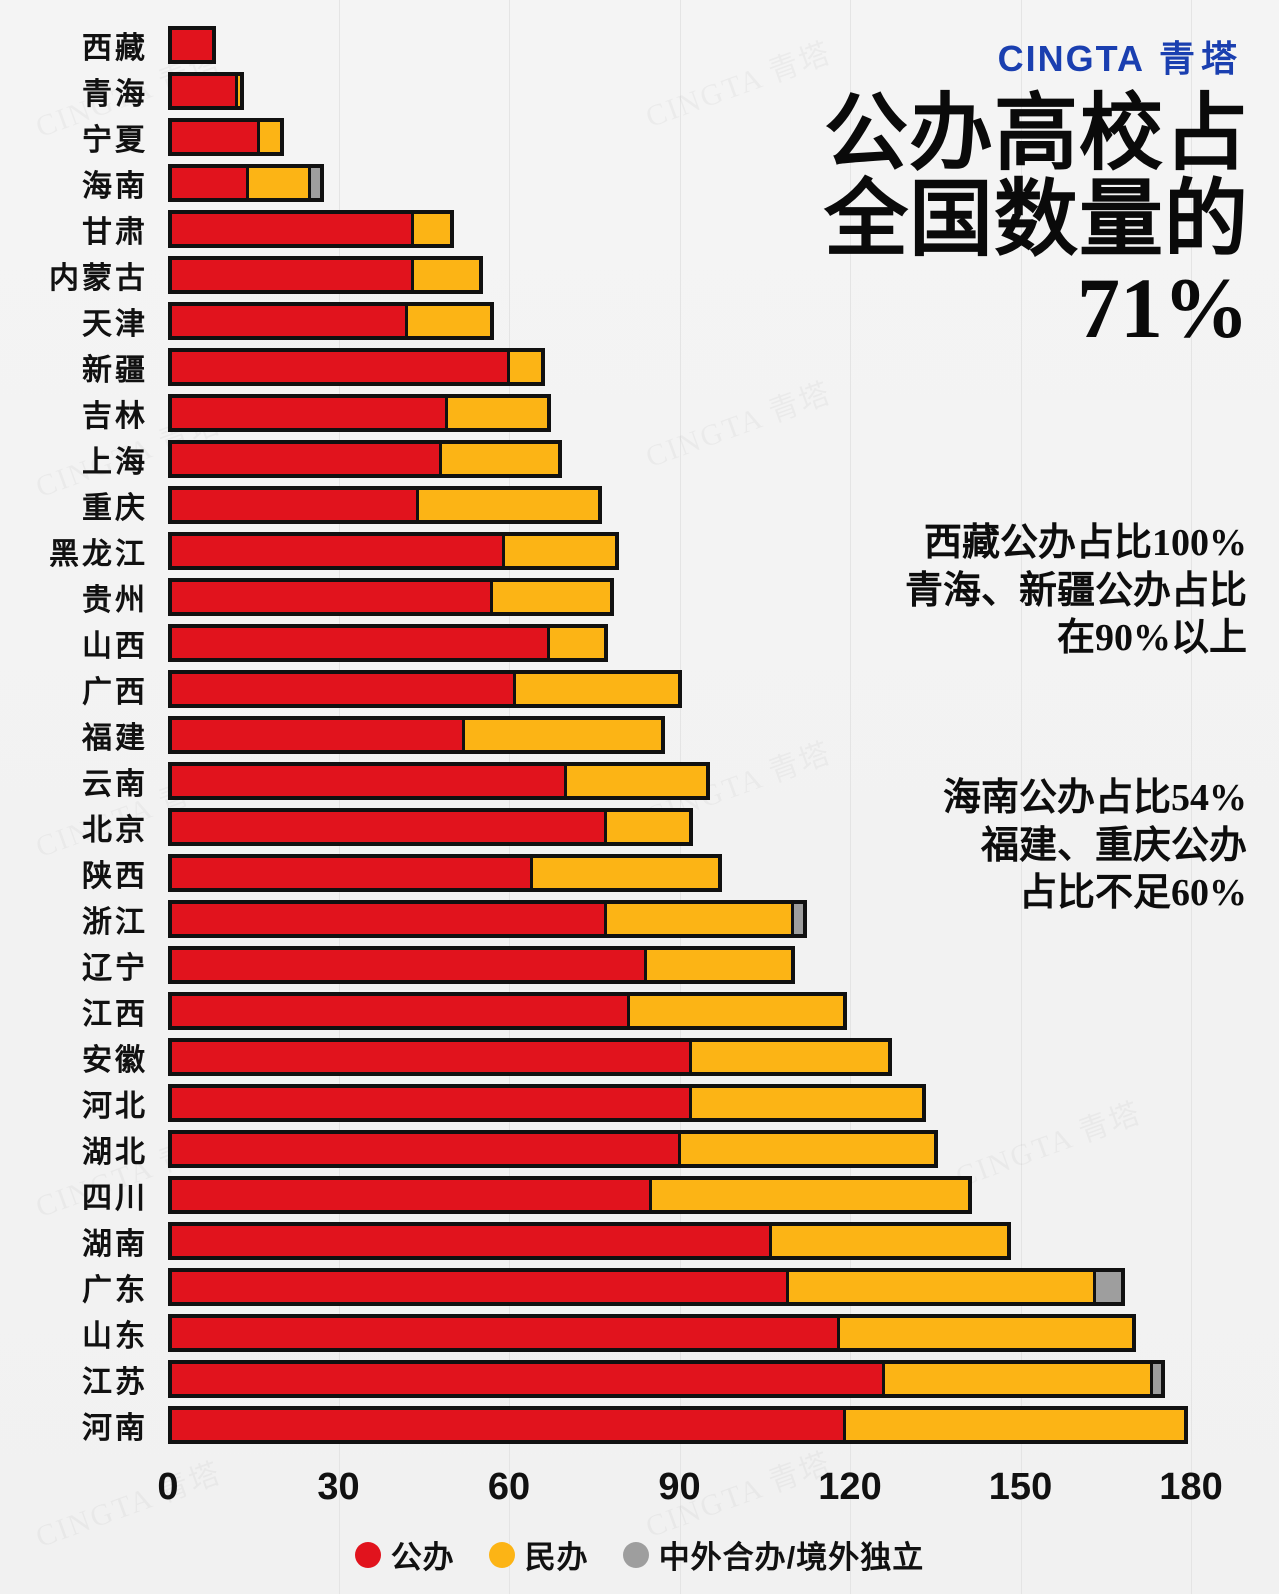 This screenshot has width=1279, height=1594. What do you see at coordinates (115, 784) in the screenshot?
I see `bar-row-label: 云南` at bounding box center [115, 784].